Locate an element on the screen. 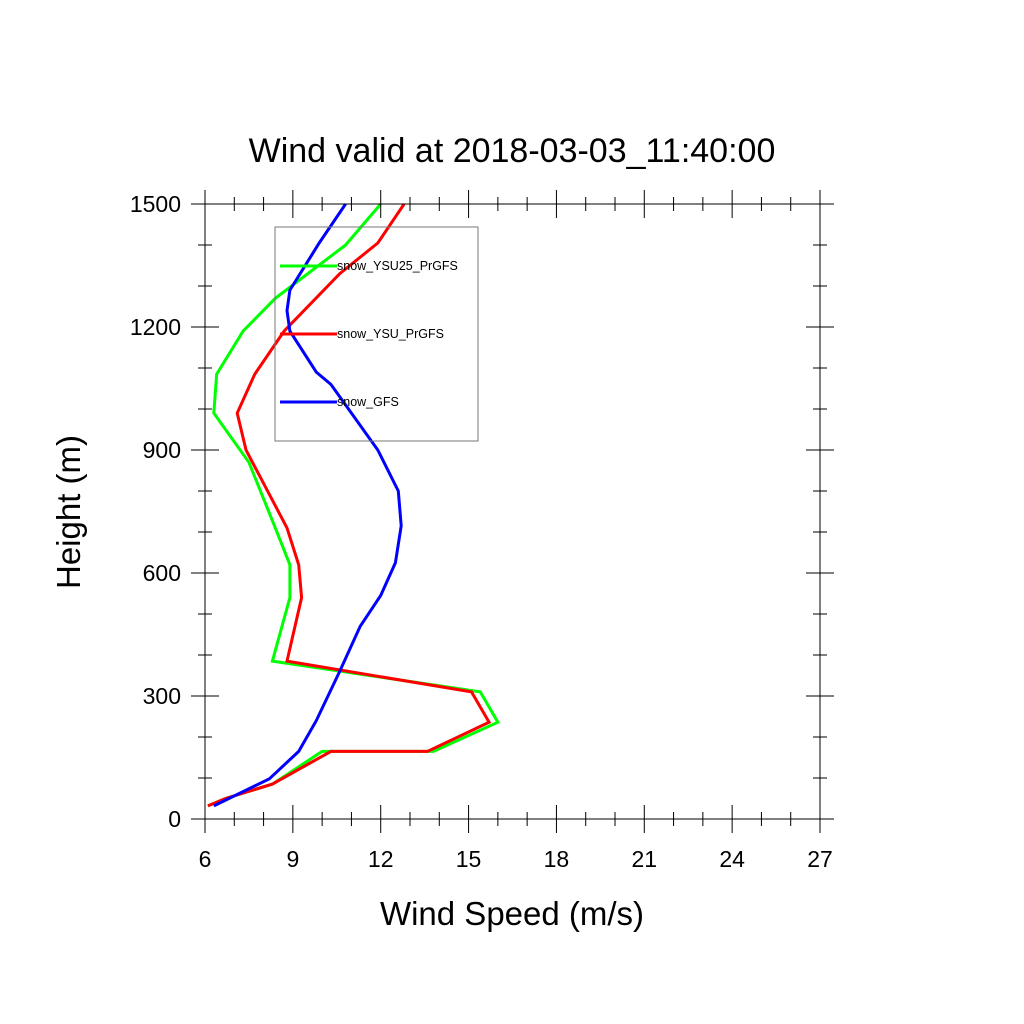 Image resolution: width=1024 pixels, height=1024 pixels. y-tick-label: 900 is located at coordinates (162, 450).